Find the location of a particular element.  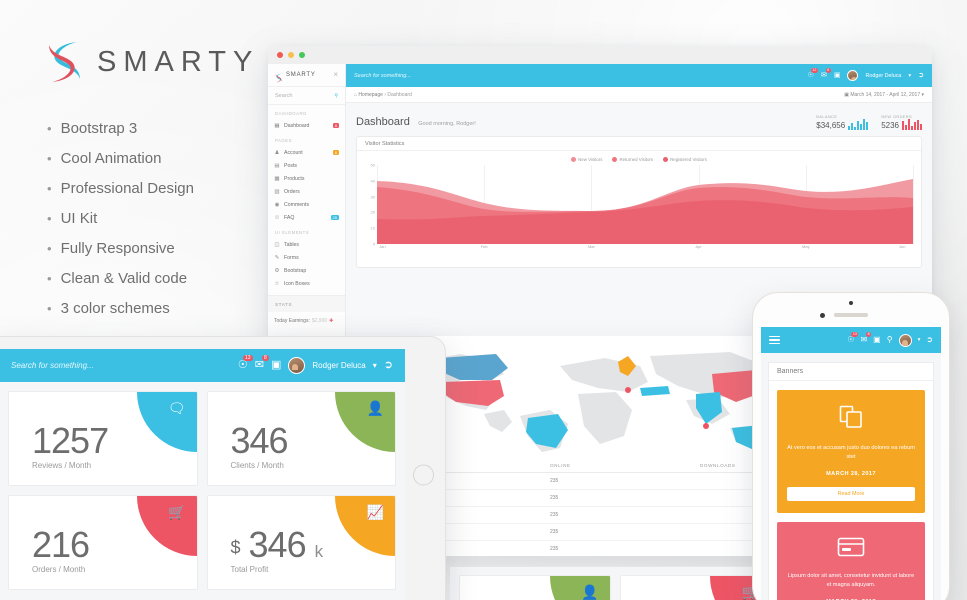

y-tick: 50 is located at coordinates (372, 165).